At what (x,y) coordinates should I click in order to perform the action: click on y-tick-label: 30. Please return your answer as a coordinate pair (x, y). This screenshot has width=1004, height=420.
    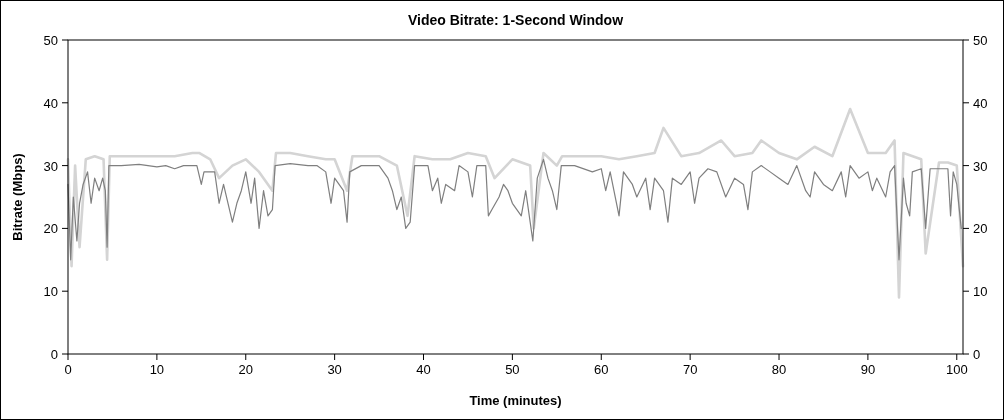
    Looking at the image, I should click on (50, 166).